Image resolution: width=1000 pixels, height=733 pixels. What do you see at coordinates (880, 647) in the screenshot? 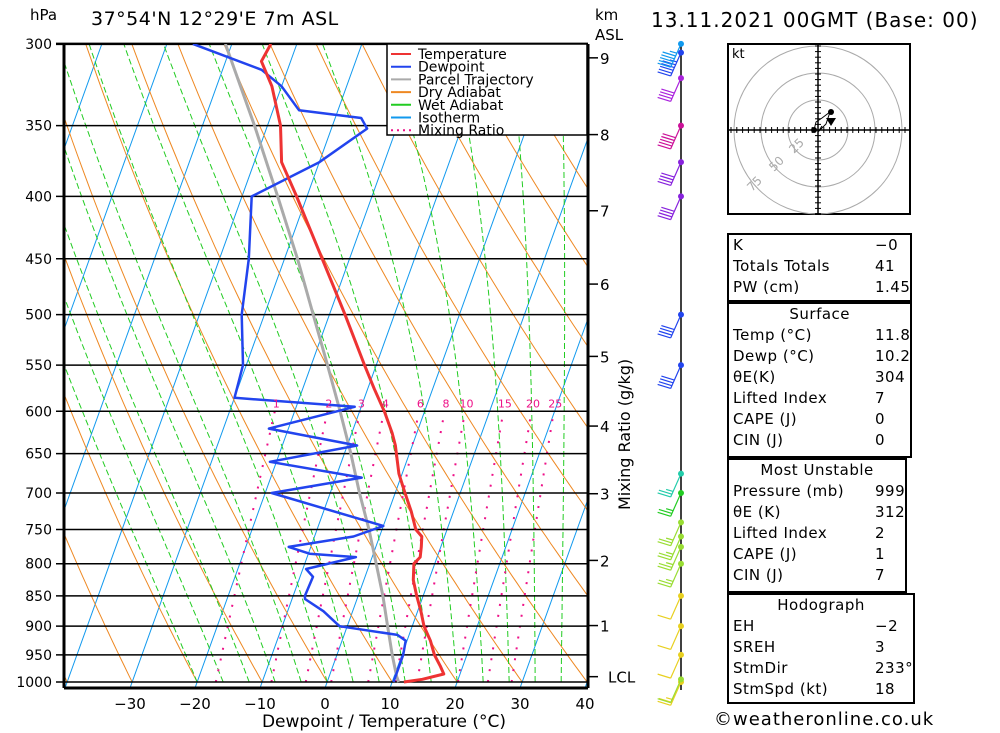
I see `hodograph-stat-value: 3` at bounding box center [880, 647].